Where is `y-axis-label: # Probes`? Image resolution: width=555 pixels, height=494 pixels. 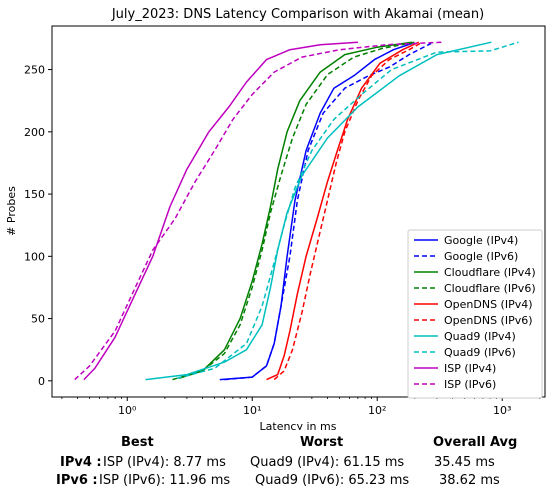
y-axis-label: # Probes is located at coordinates (11, 211).